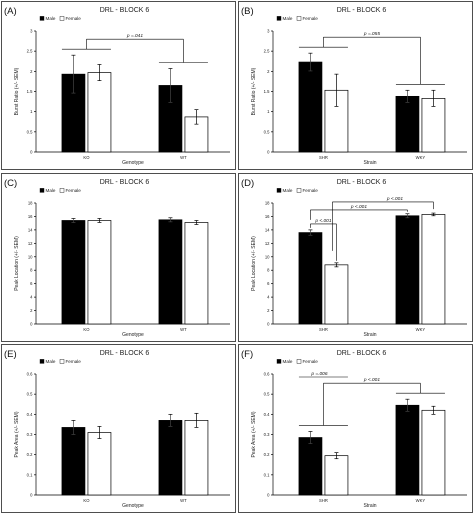 This screenshot has height=515, width=474. I want to click on panel-label: (B), so click(247, 11).